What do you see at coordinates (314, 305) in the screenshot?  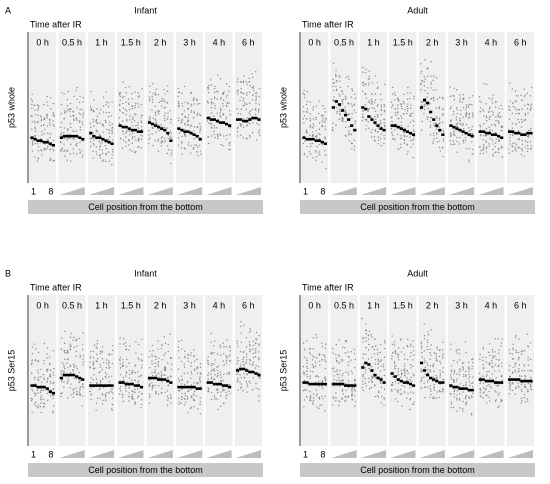 I see `time-label: 0 h` at bounding box center [314, 305].